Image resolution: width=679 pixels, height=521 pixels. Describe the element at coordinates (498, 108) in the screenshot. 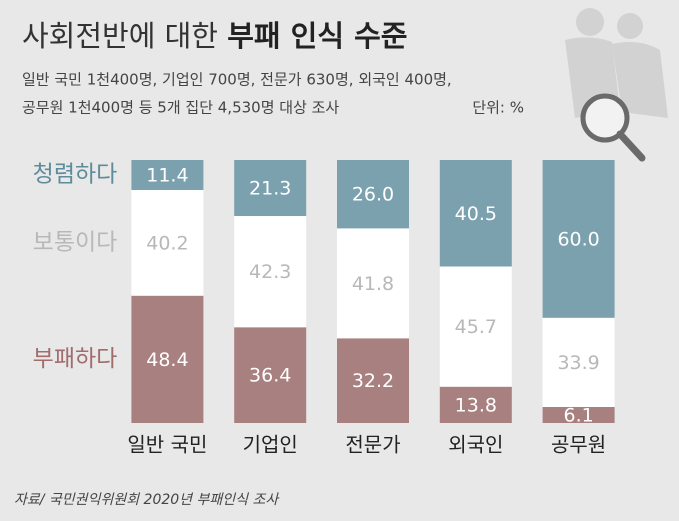

I see `unit: 단위: %` at that location.